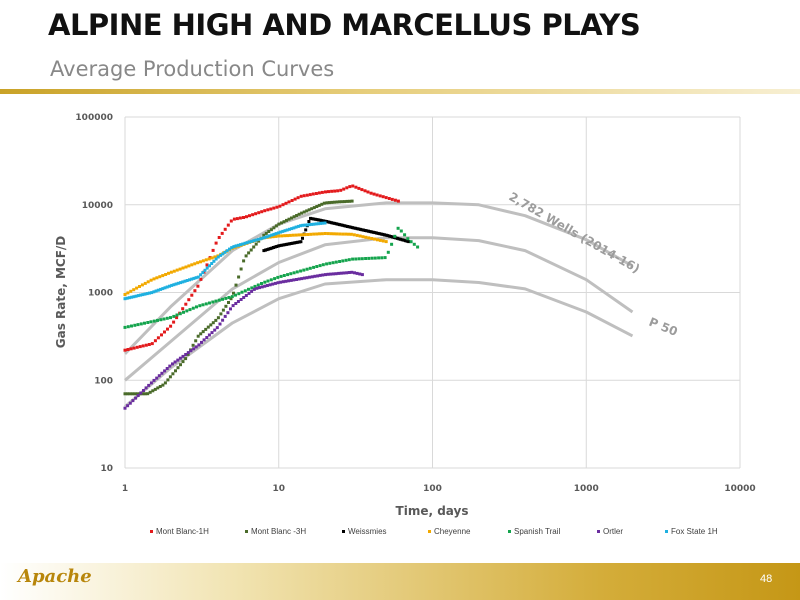  What do you see at coordinates (452, 531) in the screenshot?
I see `legend-label-cheyenne: Cheyenne` at bounding box center [452, 531].